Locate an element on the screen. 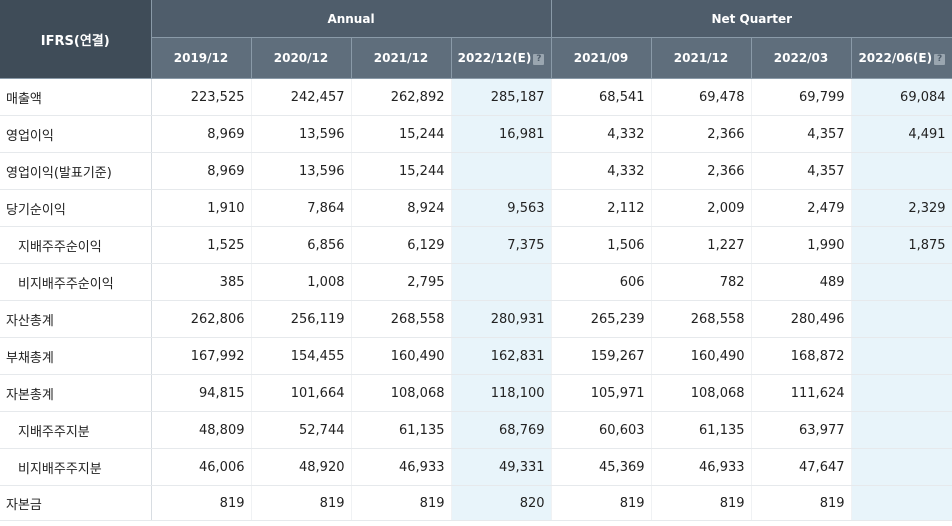 This screenshot has width=952, height=526. period-label: 2020/12 is located at coordinates (301, 58).